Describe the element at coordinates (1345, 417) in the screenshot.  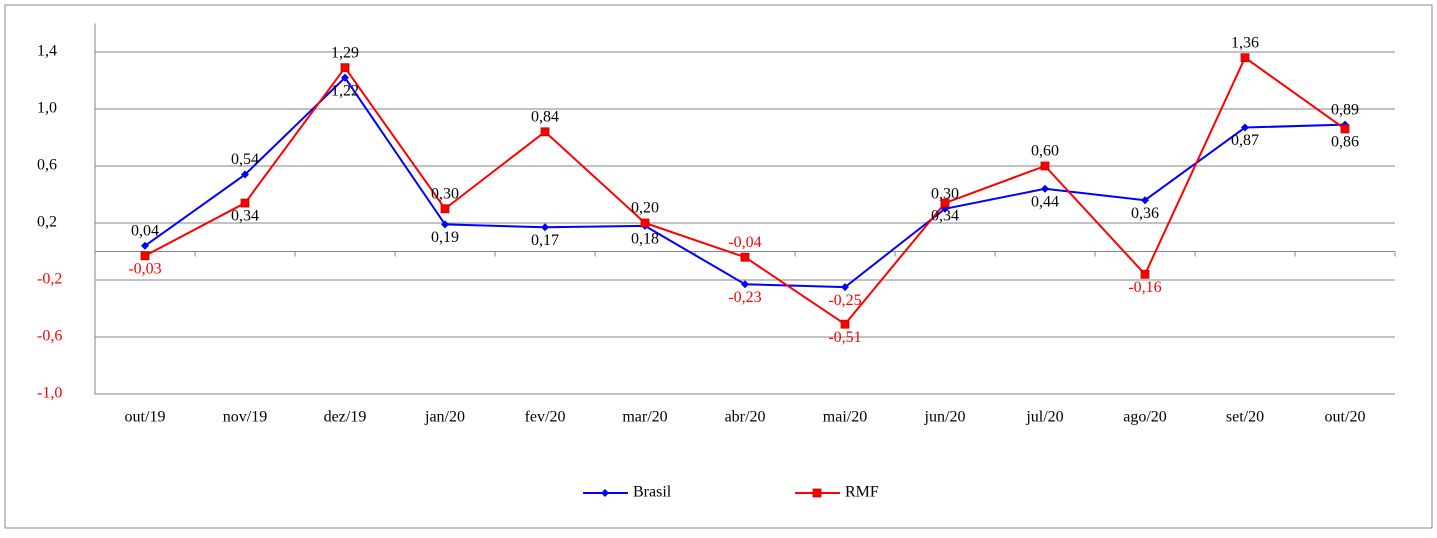
I see `x-tick-label: out/20` at that location.